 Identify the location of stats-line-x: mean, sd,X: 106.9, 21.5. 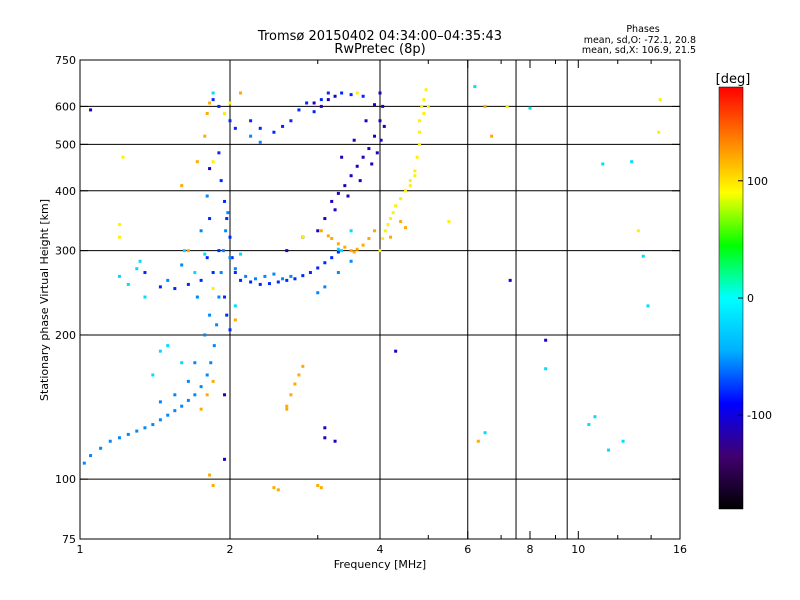
(639, 50).